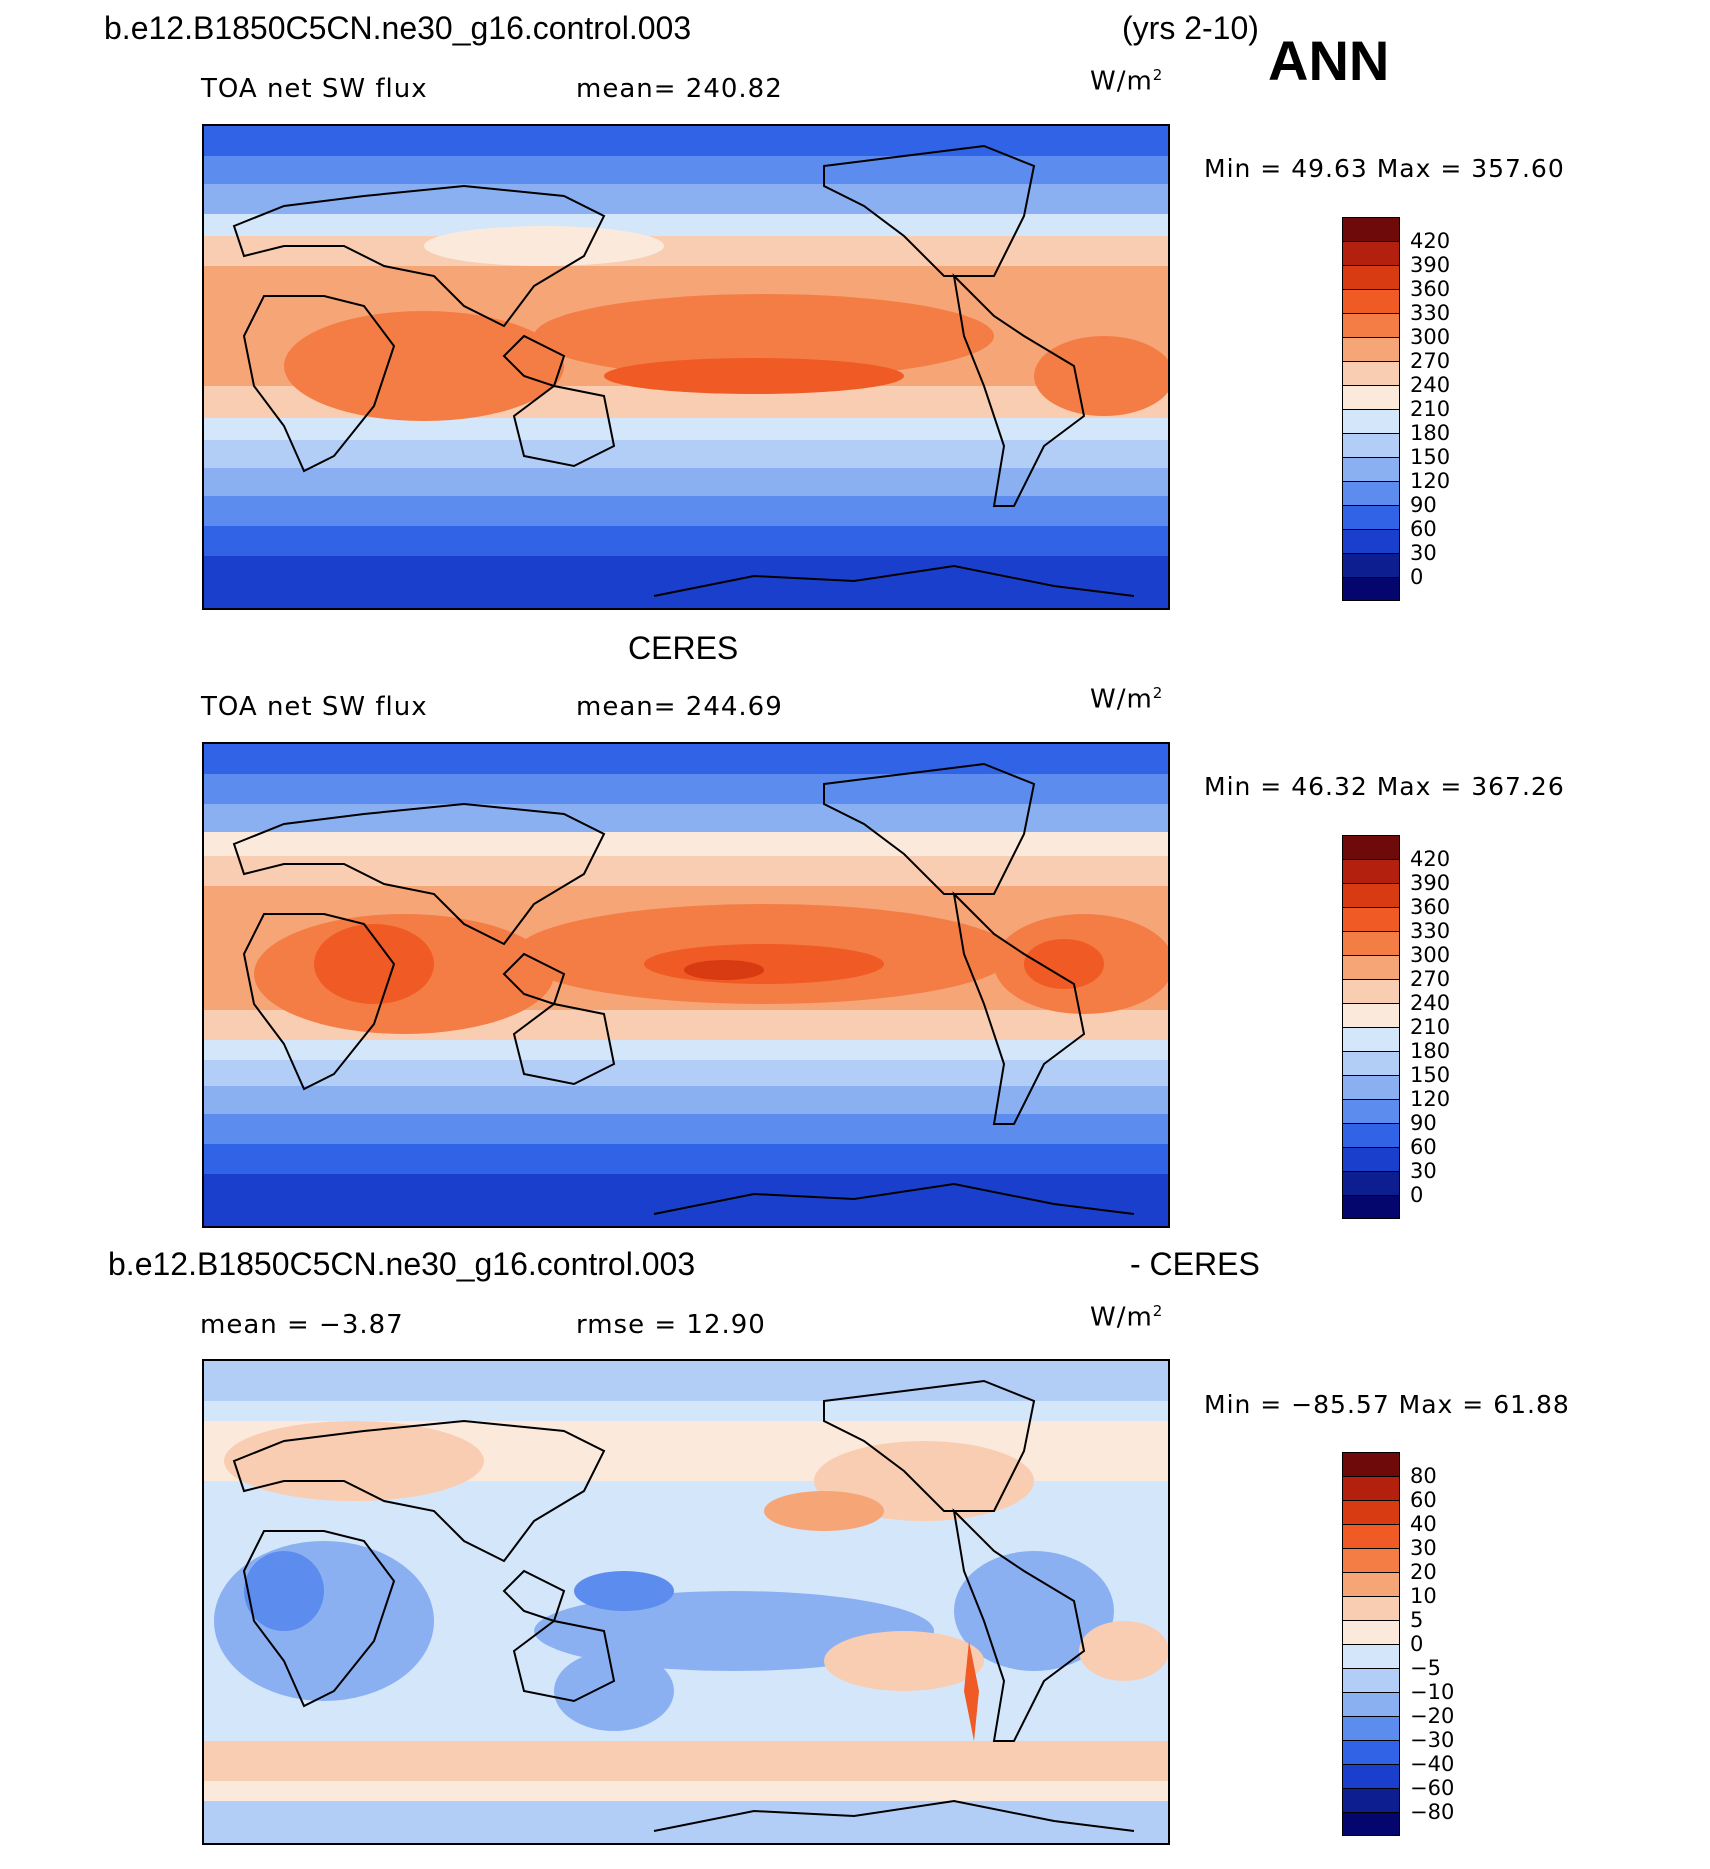 The image size is (1710, 1869). What do you see at coordinates (1423, 1524) in the screenshot?
I see `tick: 40` at bounding box center [1423, 1524].